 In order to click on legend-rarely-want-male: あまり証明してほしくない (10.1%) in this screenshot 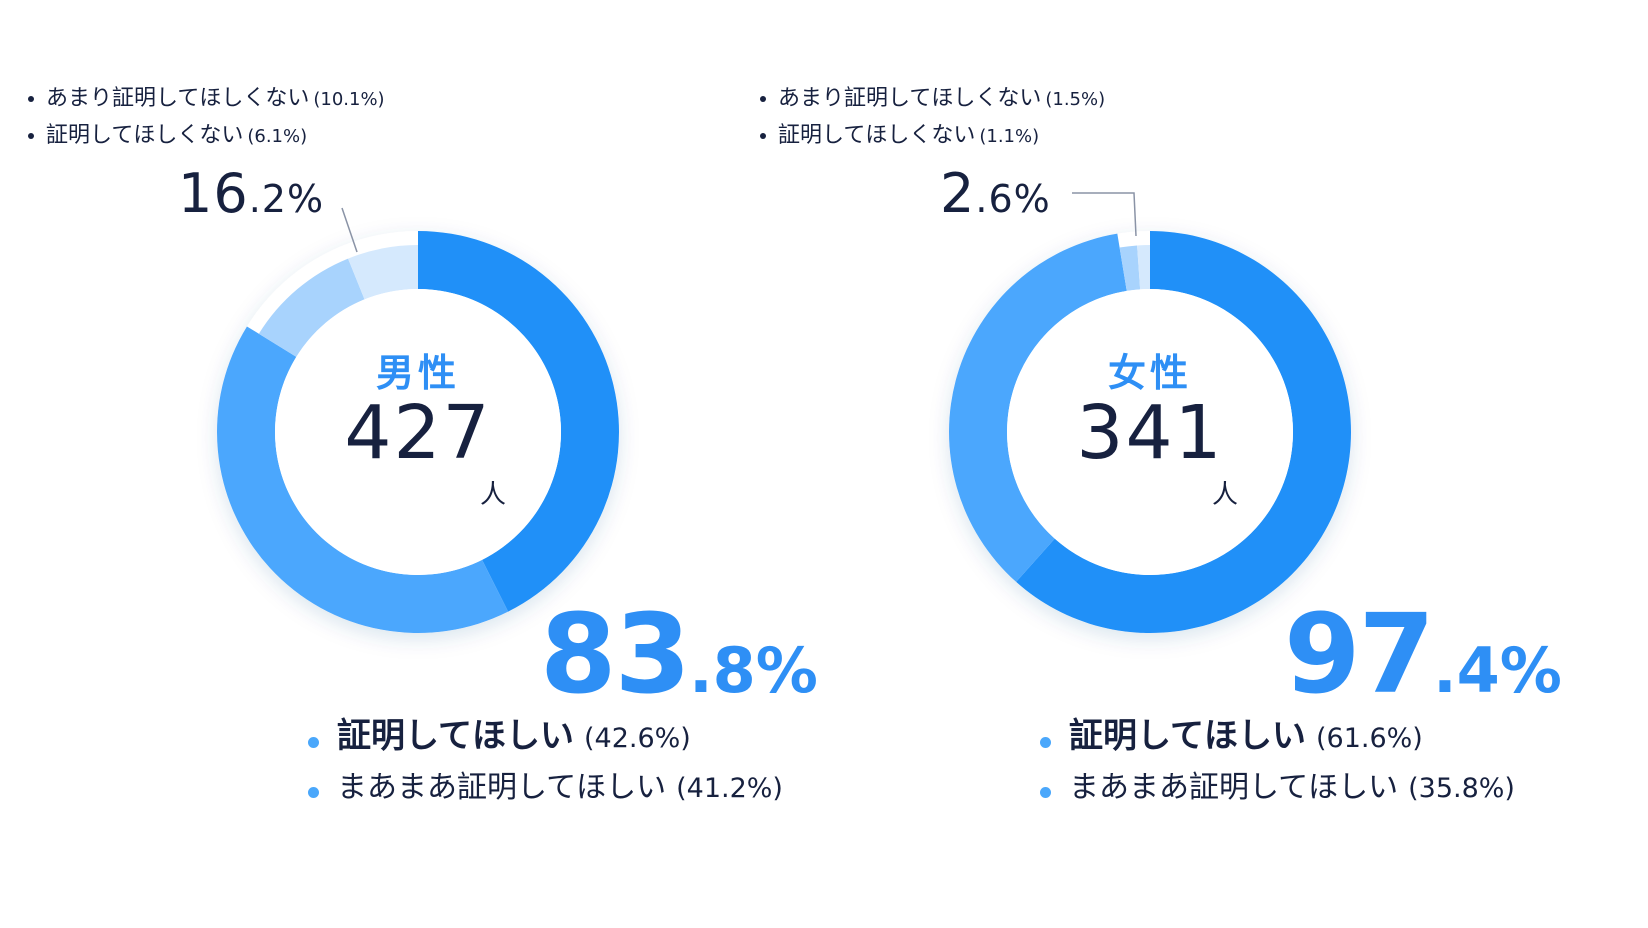, I will do `click(206, 96)`.